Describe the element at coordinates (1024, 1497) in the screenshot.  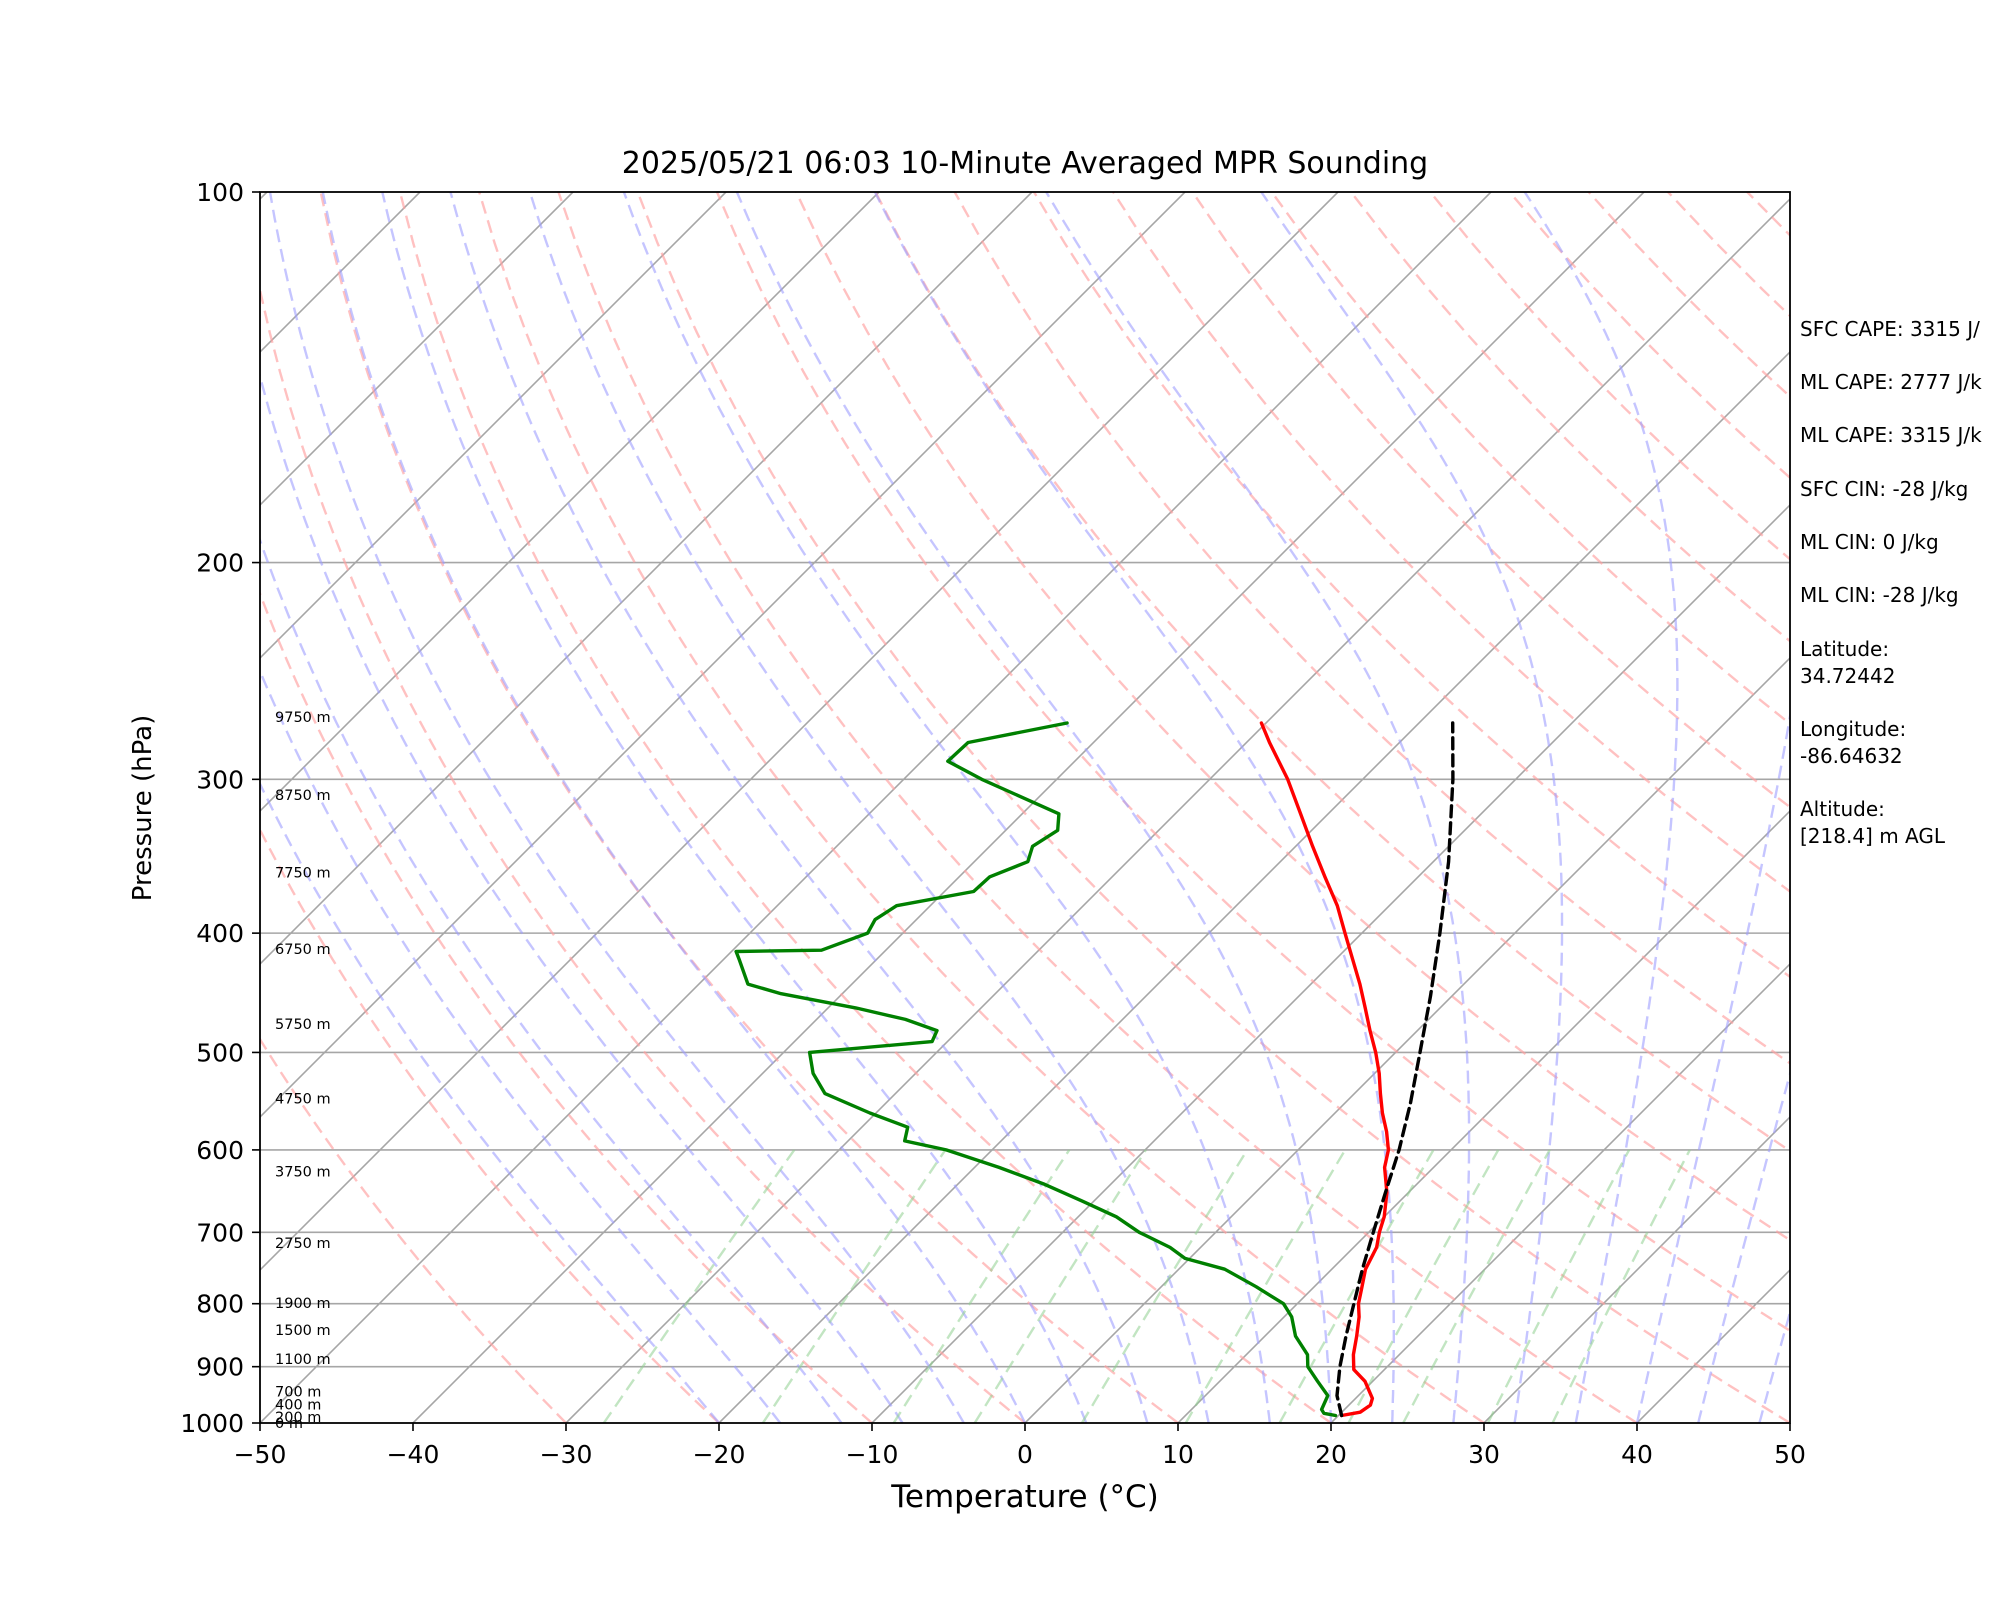
I see `x-axis-label: Temperature (°C)` at that location.